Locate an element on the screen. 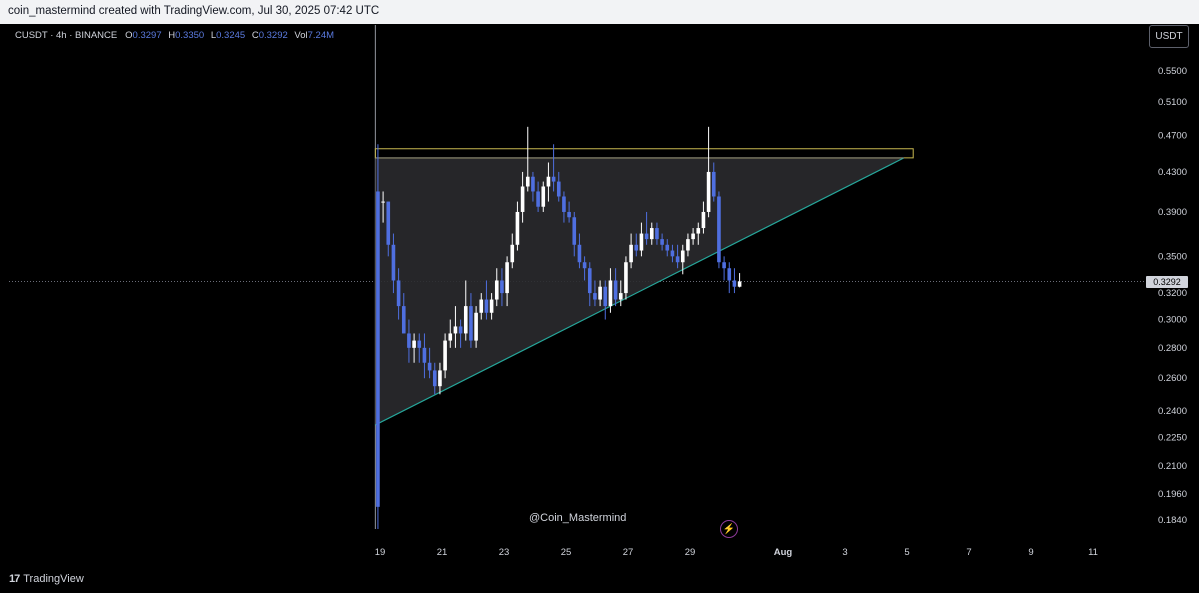 Image resolution: width=1199 pixels, height=593 pixels. y-axis-label: 0.2600 is located at coordinates (1172, 378).